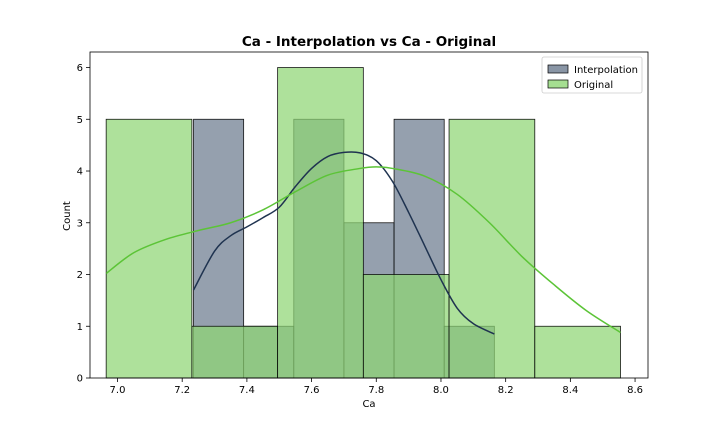  What do you see at coordinates (182, 390) in the screenshot?
I see `x-tick-label: 7.2` at bounding box center [182, 390].